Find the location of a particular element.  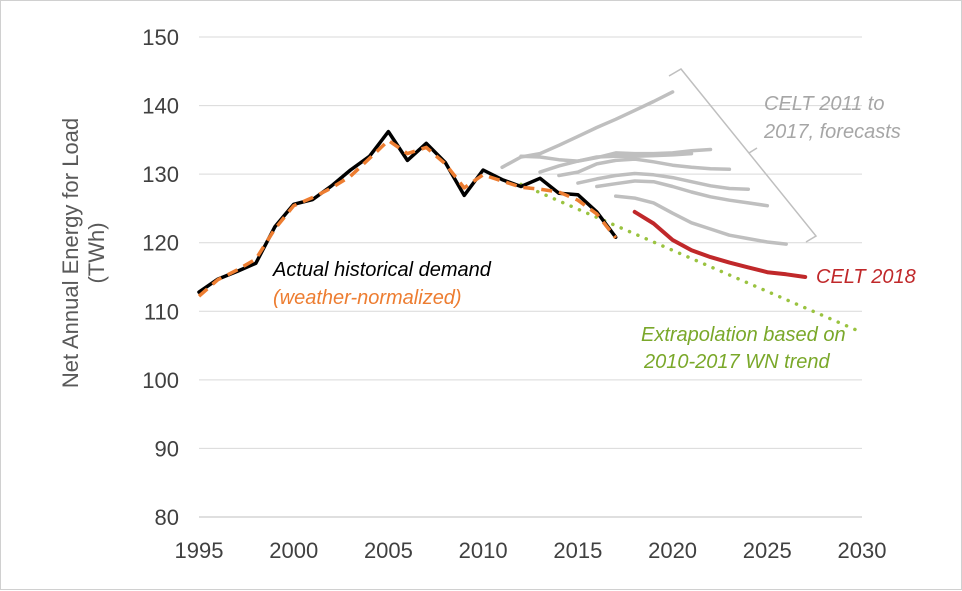

x-tick-label: 2015 is located at coordinates (577, 550).